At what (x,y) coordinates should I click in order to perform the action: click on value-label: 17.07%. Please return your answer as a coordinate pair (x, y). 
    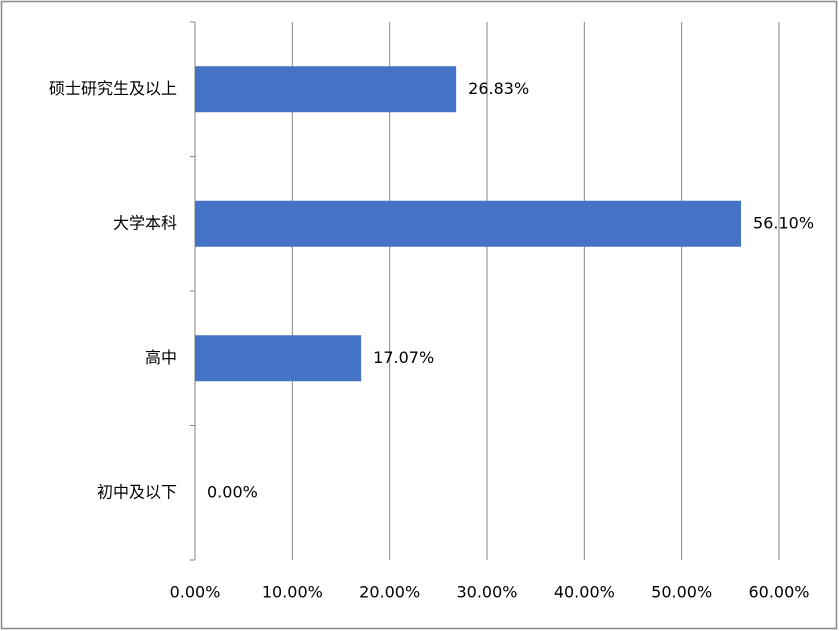
    Looking at the image, I should click on (403, 357).